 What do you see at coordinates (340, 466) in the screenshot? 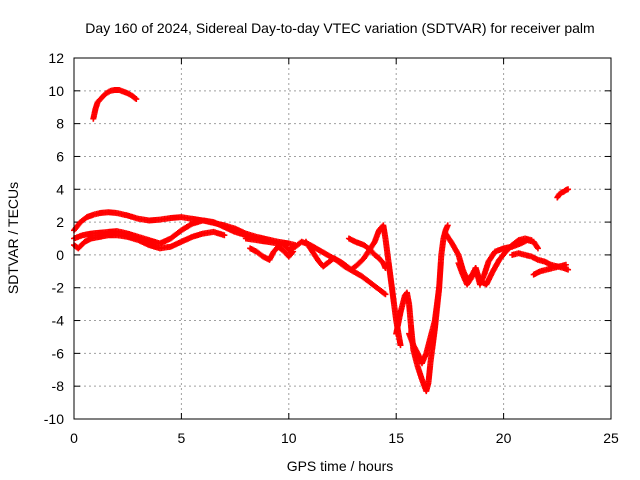
I see `x-axis-label: GPS time / hours` at bounding box center [340, 466].